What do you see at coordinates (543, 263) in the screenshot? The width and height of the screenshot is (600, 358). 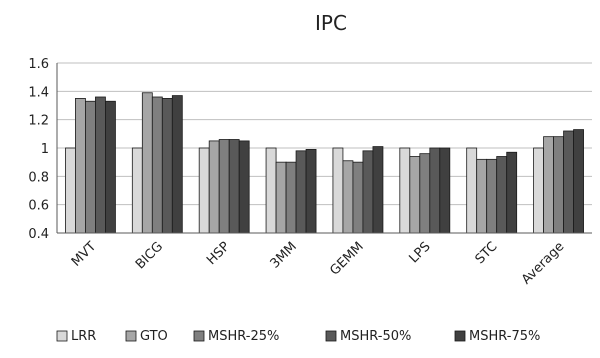 I see `x-tick-label: Average` at bounding box center [543, 263].